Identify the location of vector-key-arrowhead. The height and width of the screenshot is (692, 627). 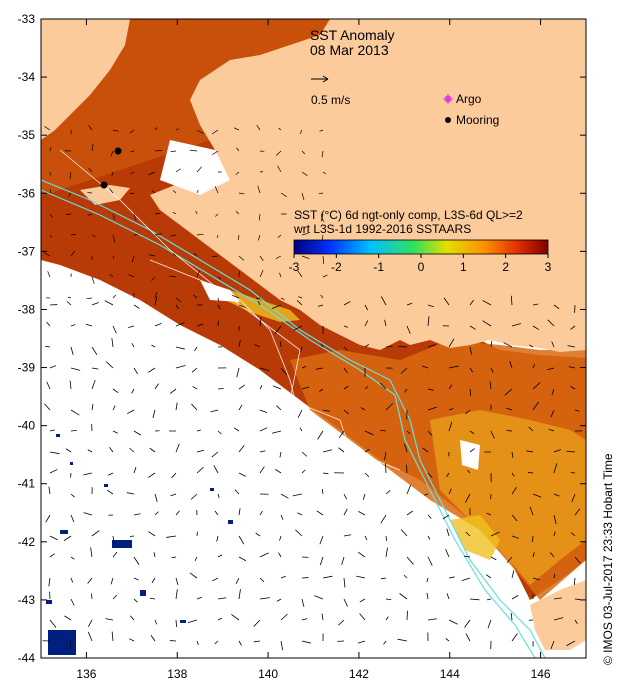
(325, 79).